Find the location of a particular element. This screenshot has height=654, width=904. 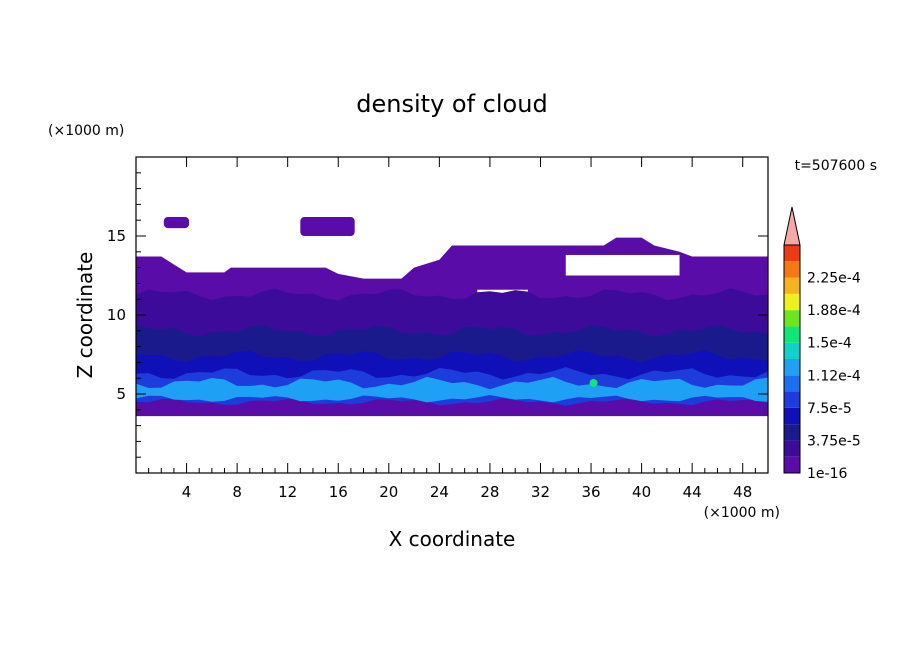

y-unit-label: (×1000 m) is located at coordinates (86, 131).